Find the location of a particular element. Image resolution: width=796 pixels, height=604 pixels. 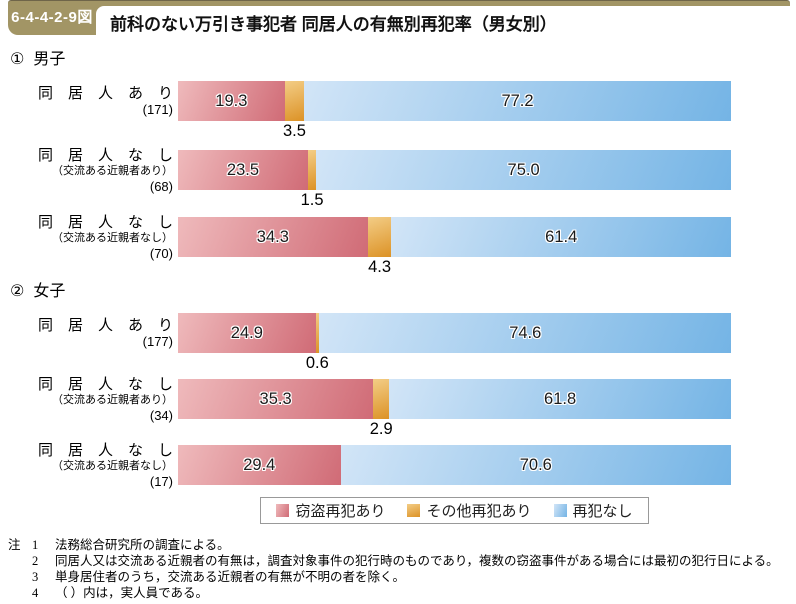

bar-area: 35.3 61.8 2.9 is located at coordinates (454, 408).